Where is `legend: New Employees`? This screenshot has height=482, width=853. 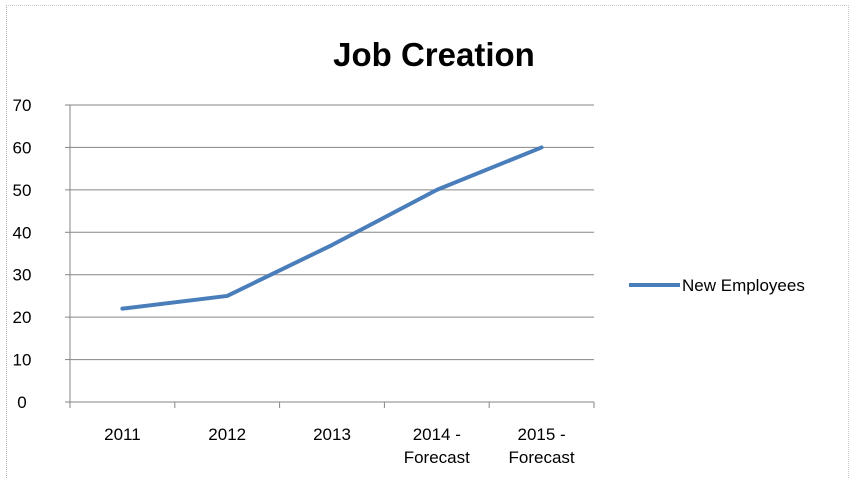 legend: New Employees is located at coordinates (717, 285).